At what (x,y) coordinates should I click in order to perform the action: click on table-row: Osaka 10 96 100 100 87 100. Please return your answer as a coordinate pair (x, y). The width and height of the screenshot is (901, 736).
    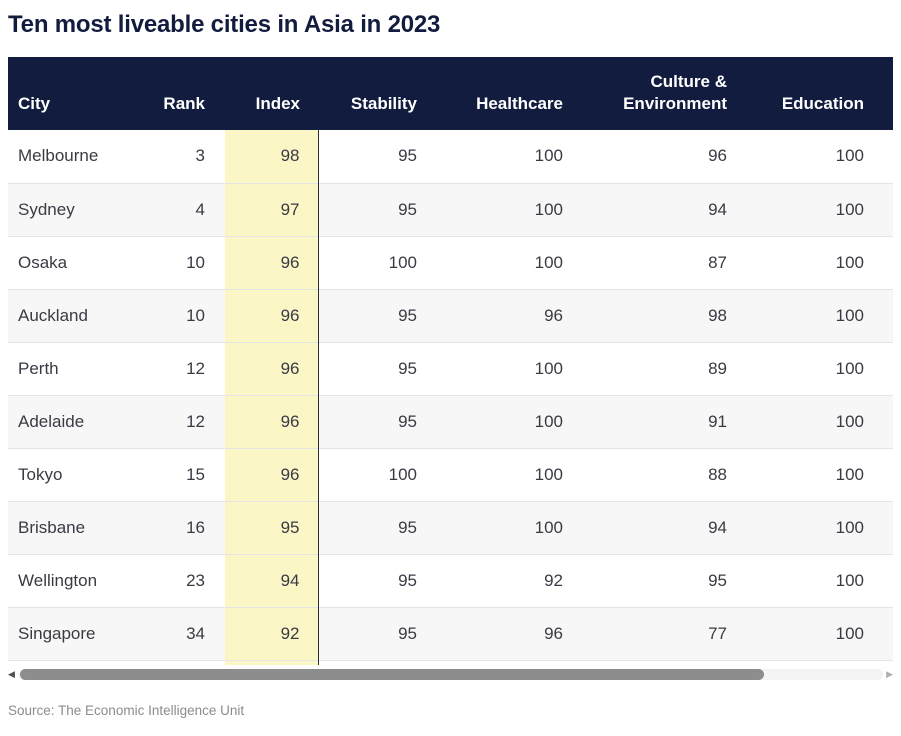
    Looking at the image, I should click on (450, 262).